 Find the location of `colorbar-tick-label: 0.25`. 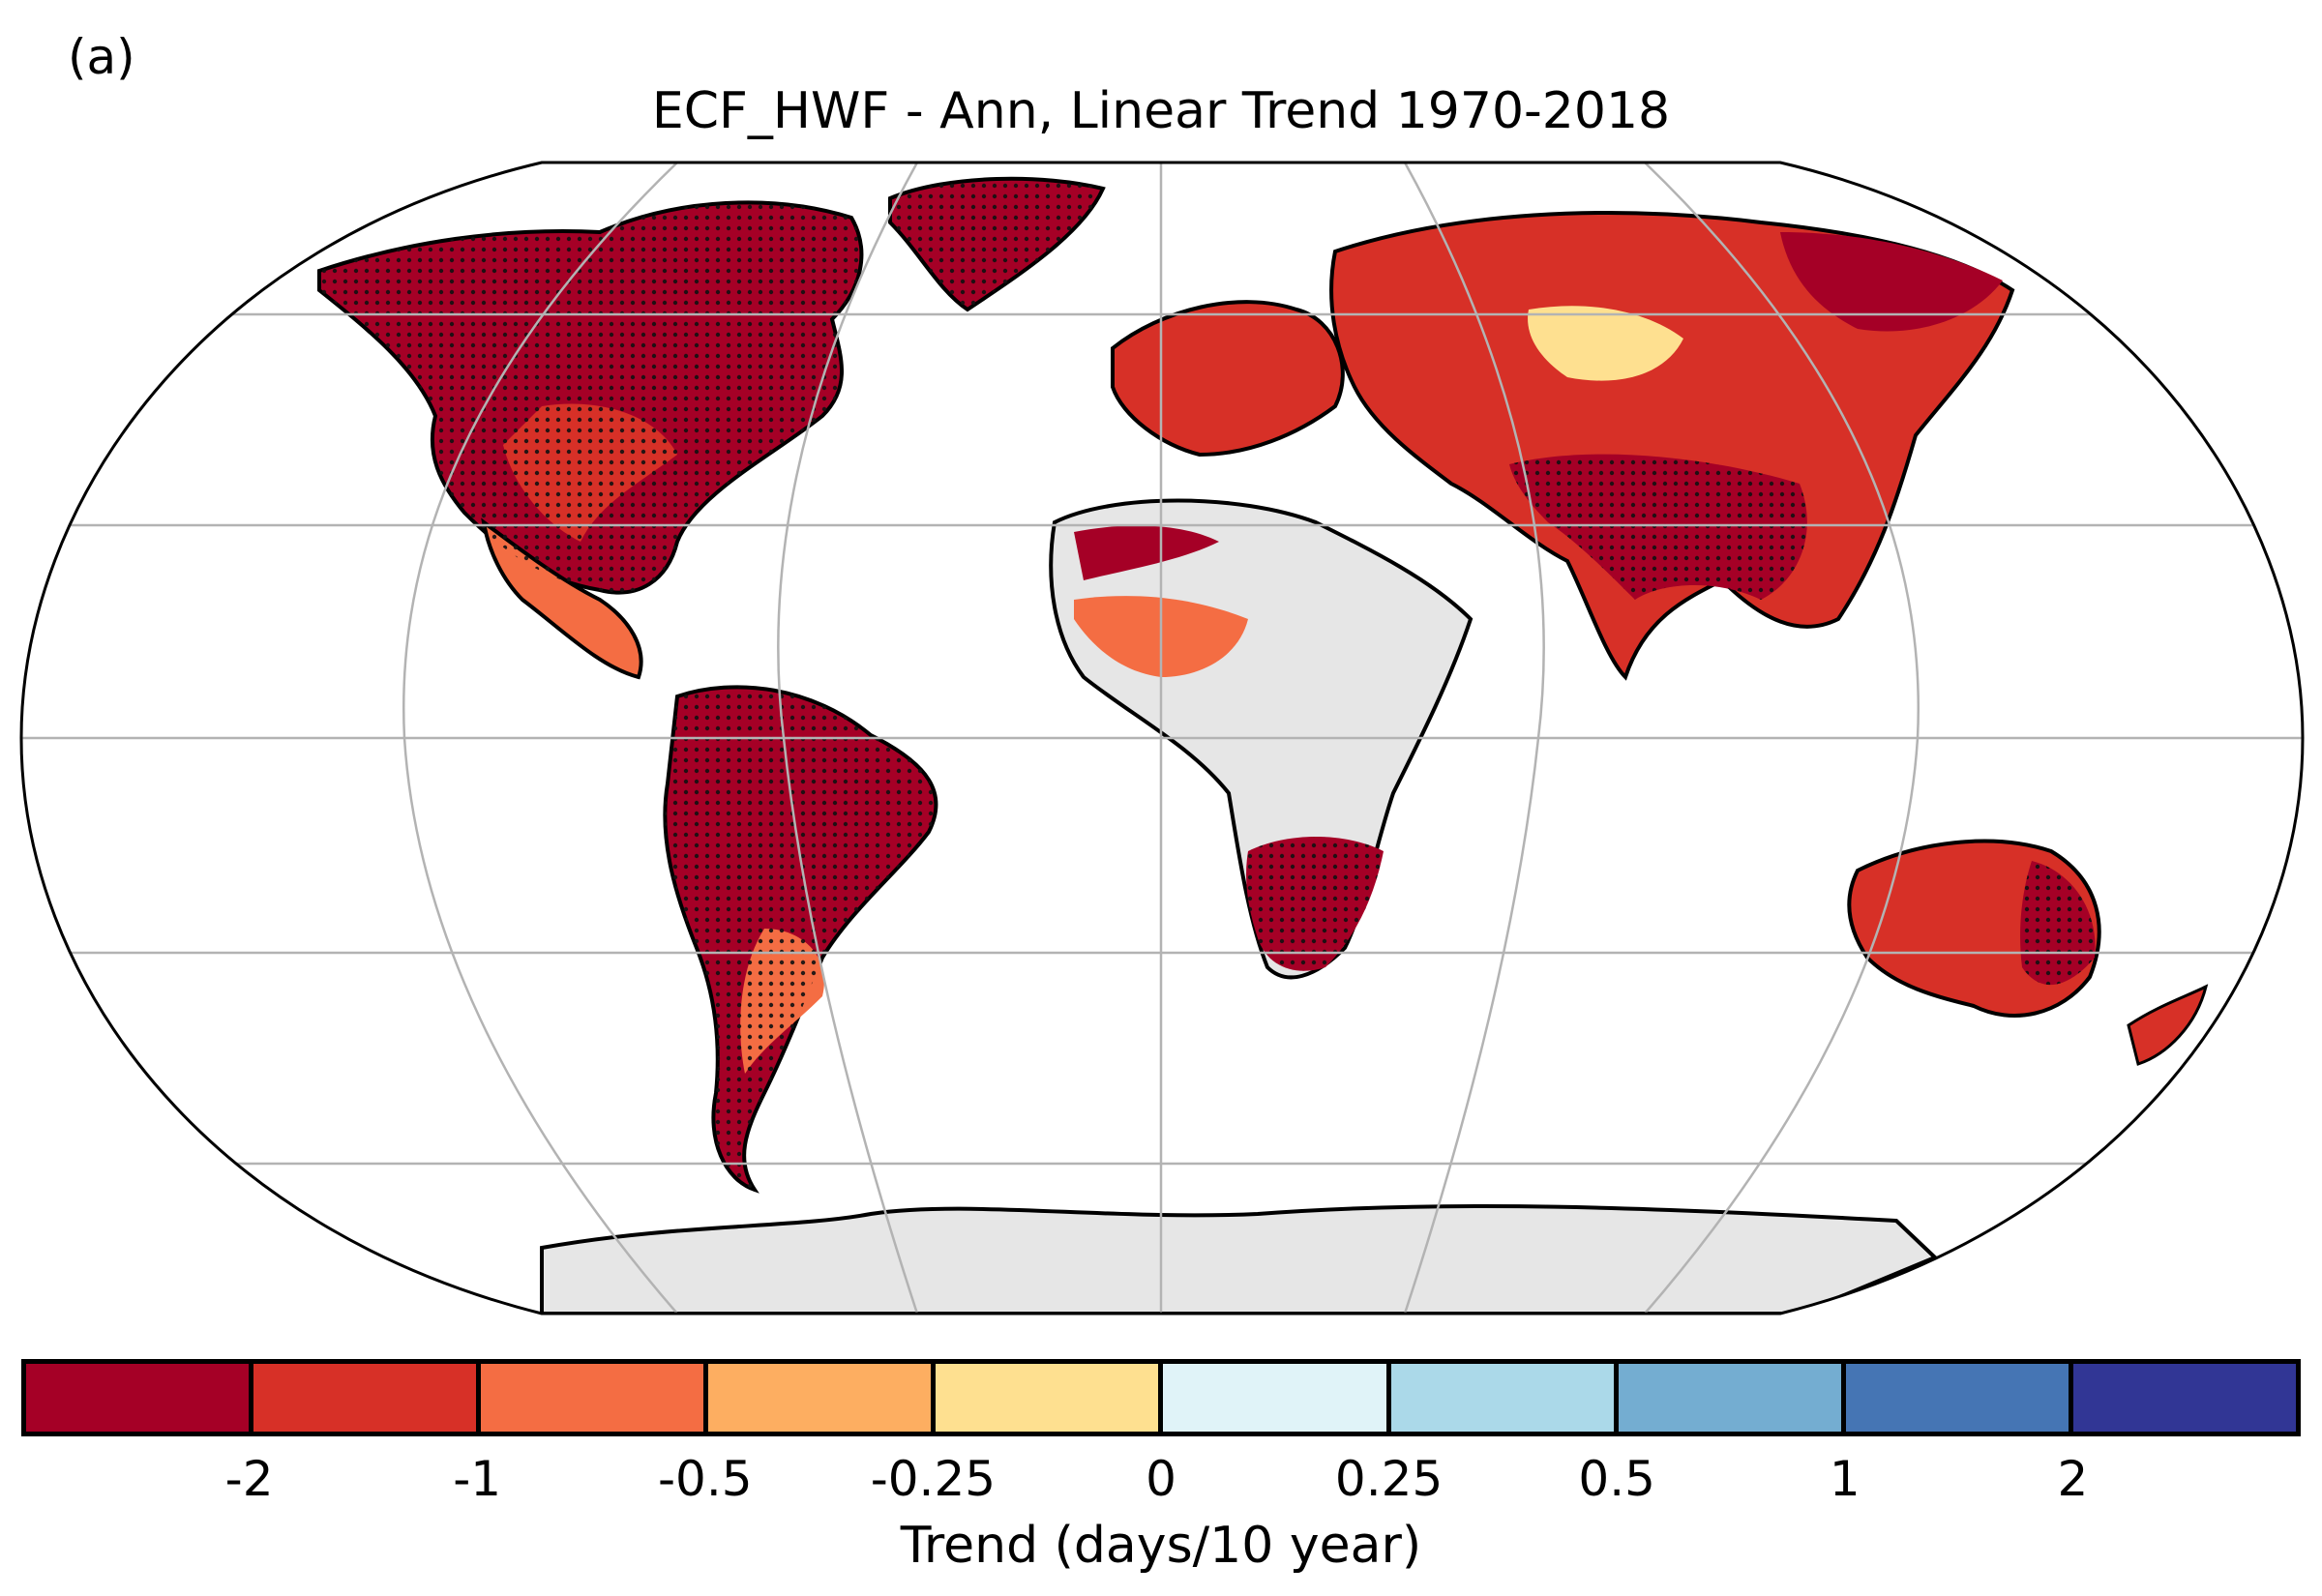

colorbar-tick-label: 0.25 is located at coordinates (1389, 1479).